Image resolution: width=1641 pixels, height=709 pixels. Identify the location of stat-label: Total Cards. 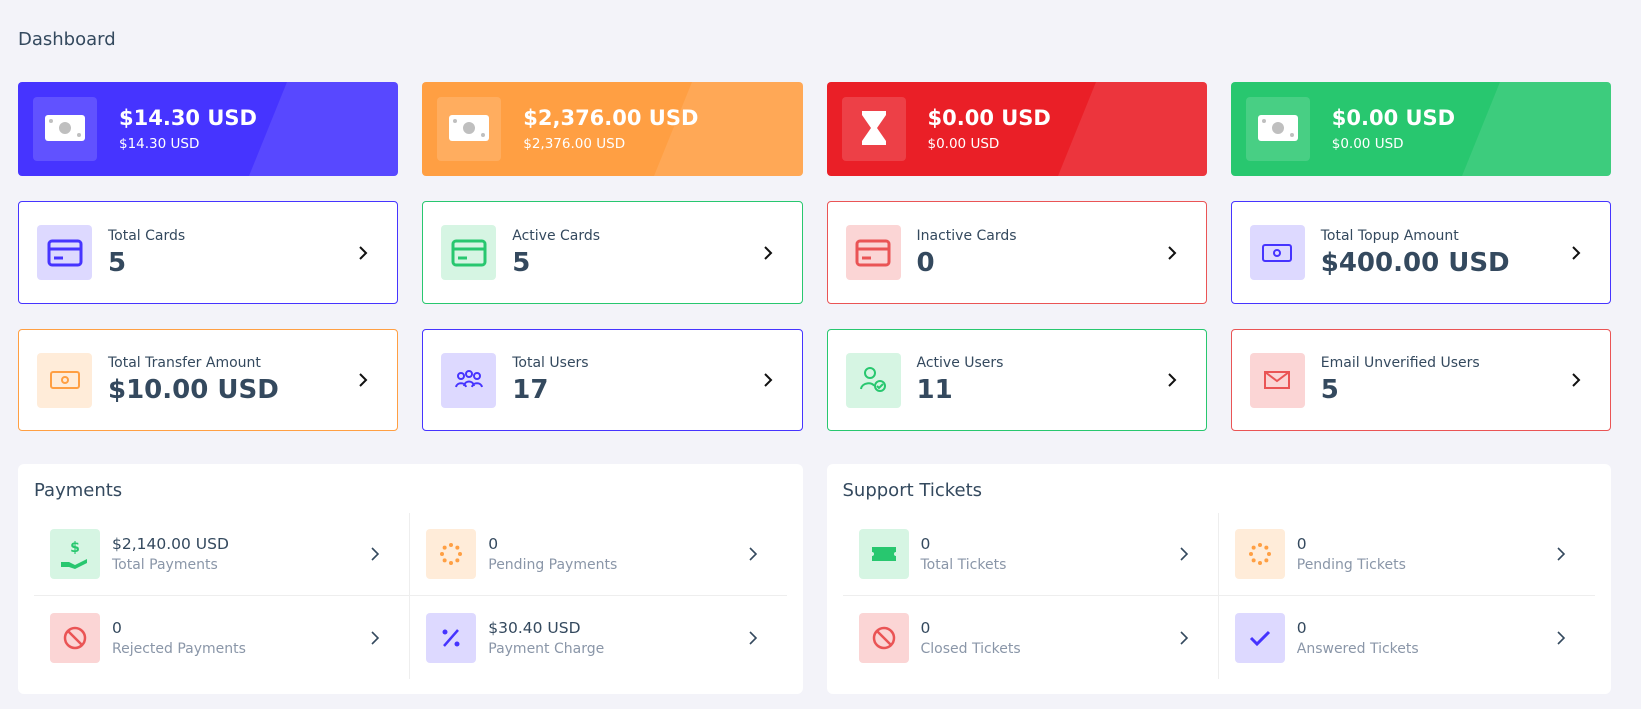
(147, 235).